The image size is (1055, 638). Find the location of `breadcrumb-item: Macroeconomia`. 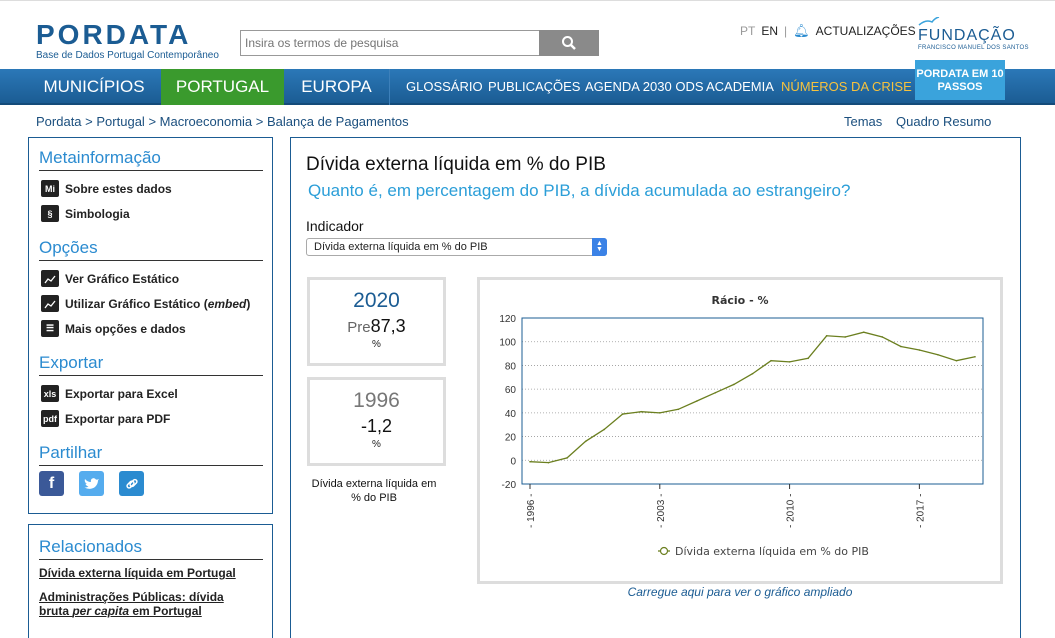

breadcrumb-item: Macroeconomia is located at coordinates (206, 121).